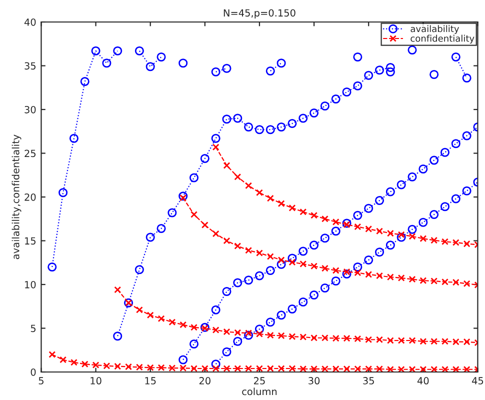 The image size is (485, 400). What do you see at coordinates (260, 13) in the screenshot?
I see `chart-title: N=45,p=0.150` at bounding box center [260, 13].